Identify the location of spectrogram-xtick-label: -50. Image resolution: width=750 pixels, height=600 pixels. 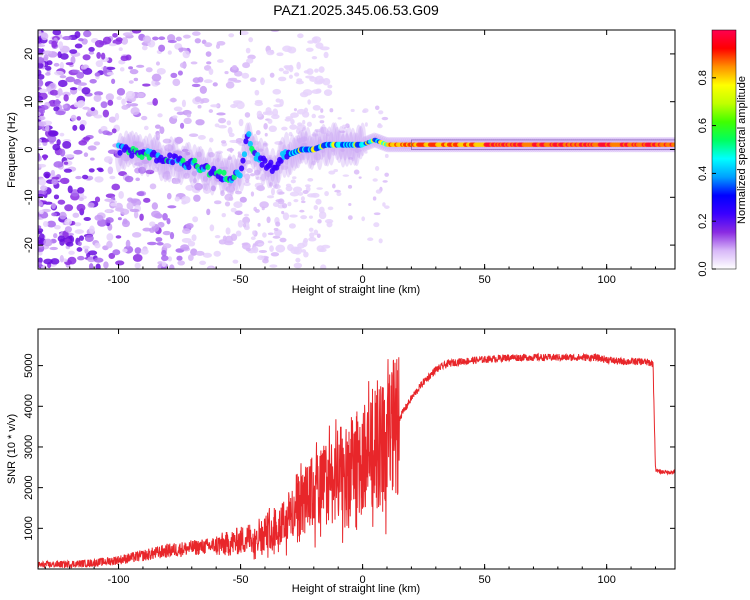
(241, 280).